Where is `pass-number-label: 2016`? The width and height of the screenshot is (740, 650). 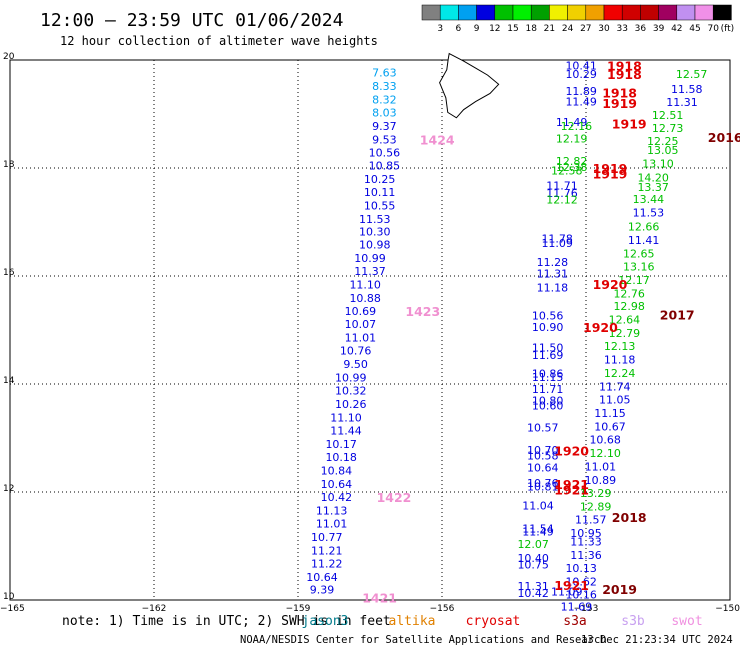
pass-number-label: 2016 is located at coordinates (724, 137).